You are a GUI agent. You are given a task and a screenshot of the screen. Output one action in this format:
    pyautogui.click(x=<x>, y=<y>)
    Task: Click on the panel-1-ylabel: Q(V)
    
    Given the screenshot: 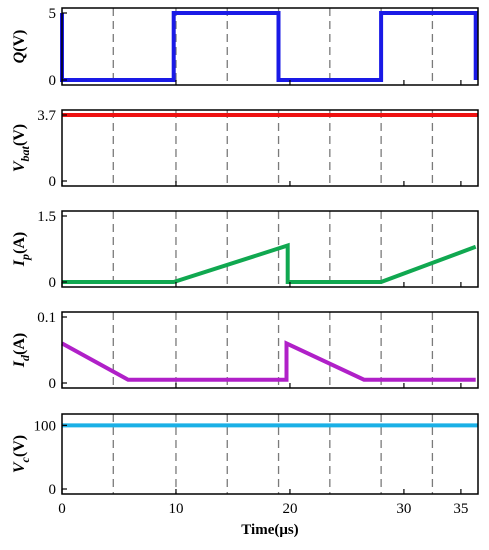 What is the action you would take?
    pyautogui.click(x=19, y=47)
    